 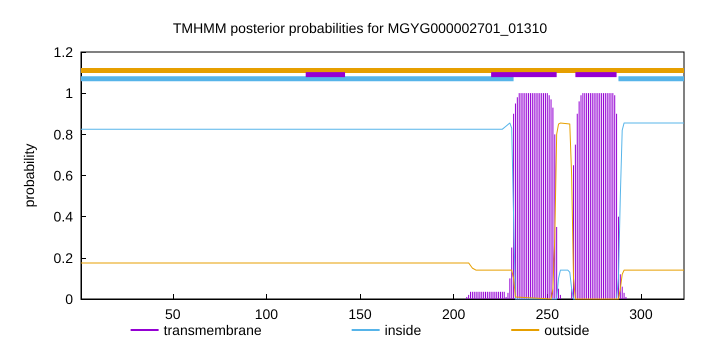 I want to click on y-tick-label: 0, so click(x=69, y=299).